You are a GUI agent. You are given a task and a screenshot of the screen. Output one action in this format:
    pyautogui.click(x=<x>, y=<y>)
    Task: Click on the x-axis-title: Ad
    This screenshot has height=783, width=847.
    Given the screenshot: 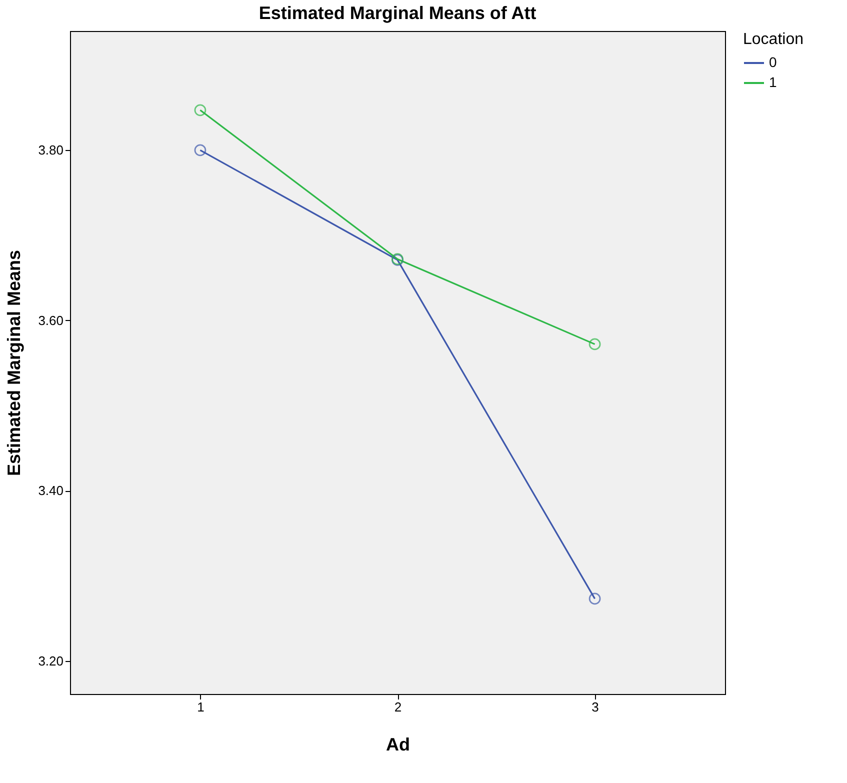 What is the action you would take?
    pyautogui.click(x=398, y=744)
    